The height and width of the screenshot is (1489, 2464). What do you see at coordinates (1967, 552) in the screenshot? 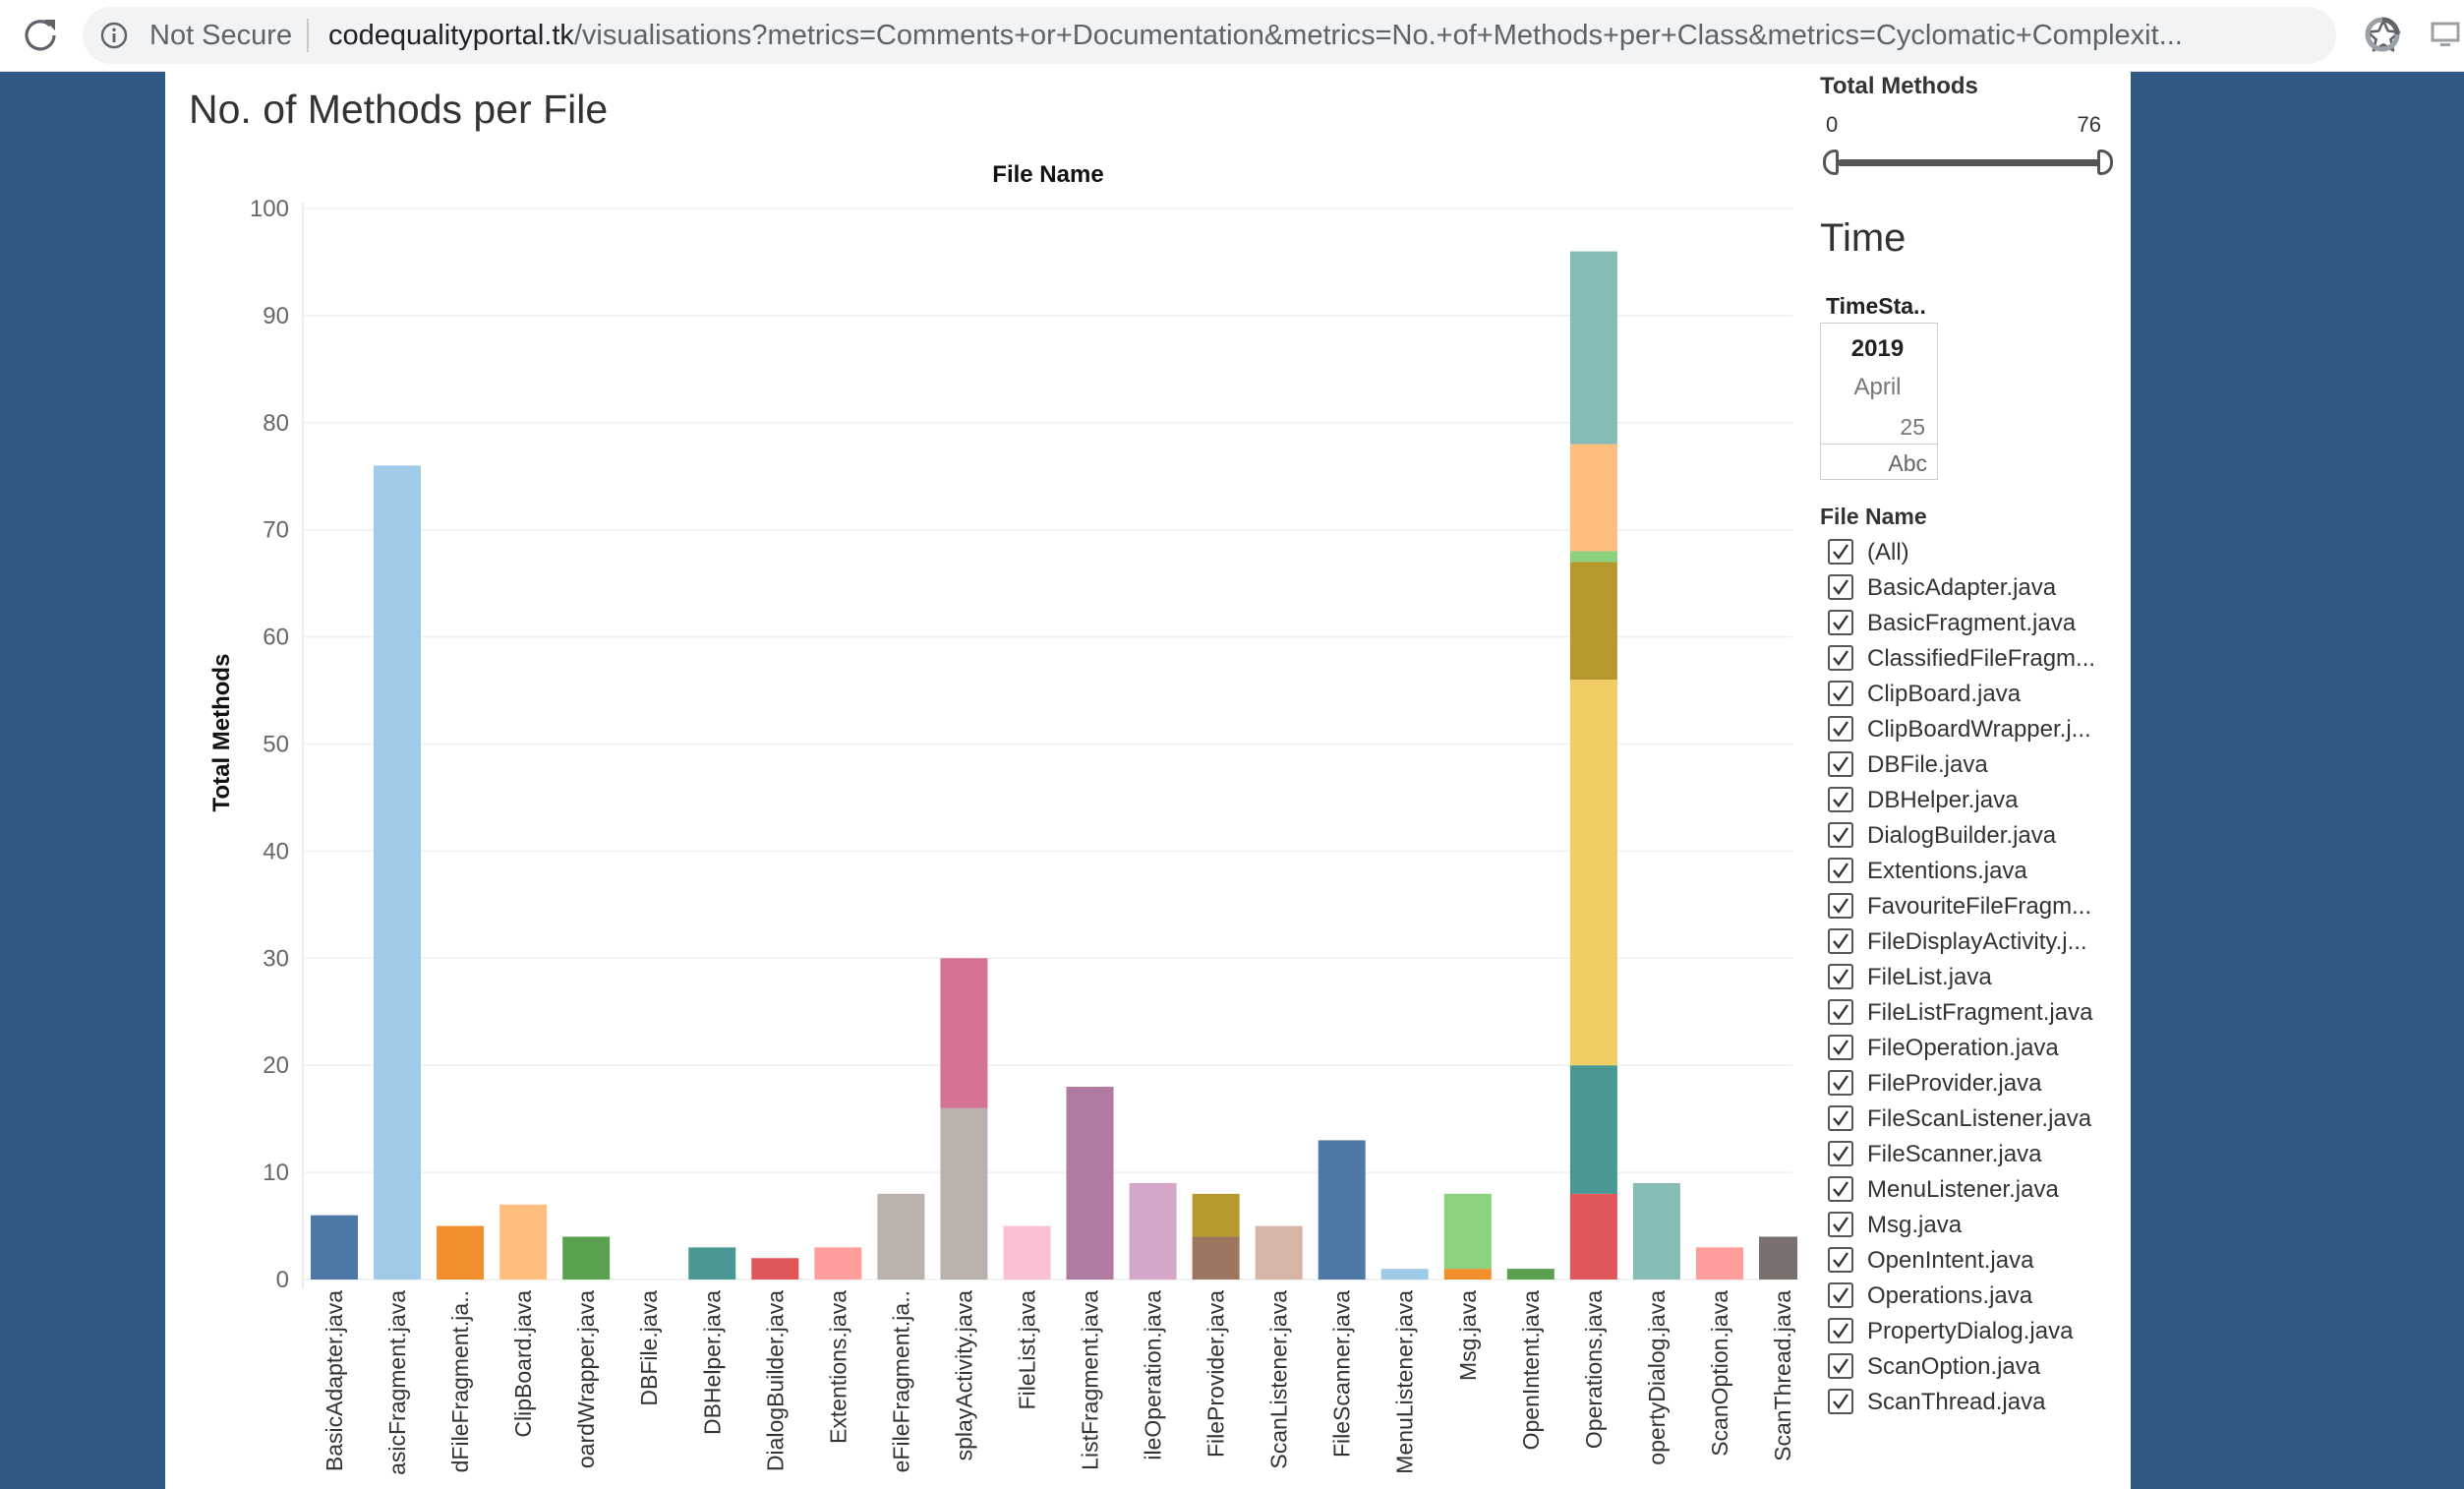
I see `filter-item: (All)` at bounding box center [1967, 552].